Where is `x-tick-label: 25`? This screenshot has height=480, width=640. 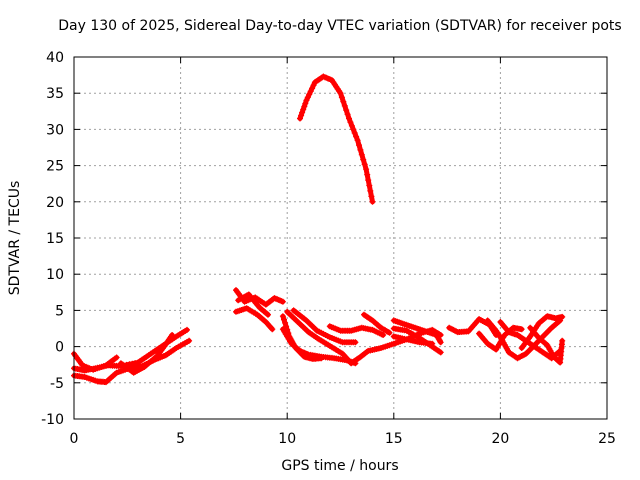 x-tick-label: 25 is located at coordinates (607, 439).